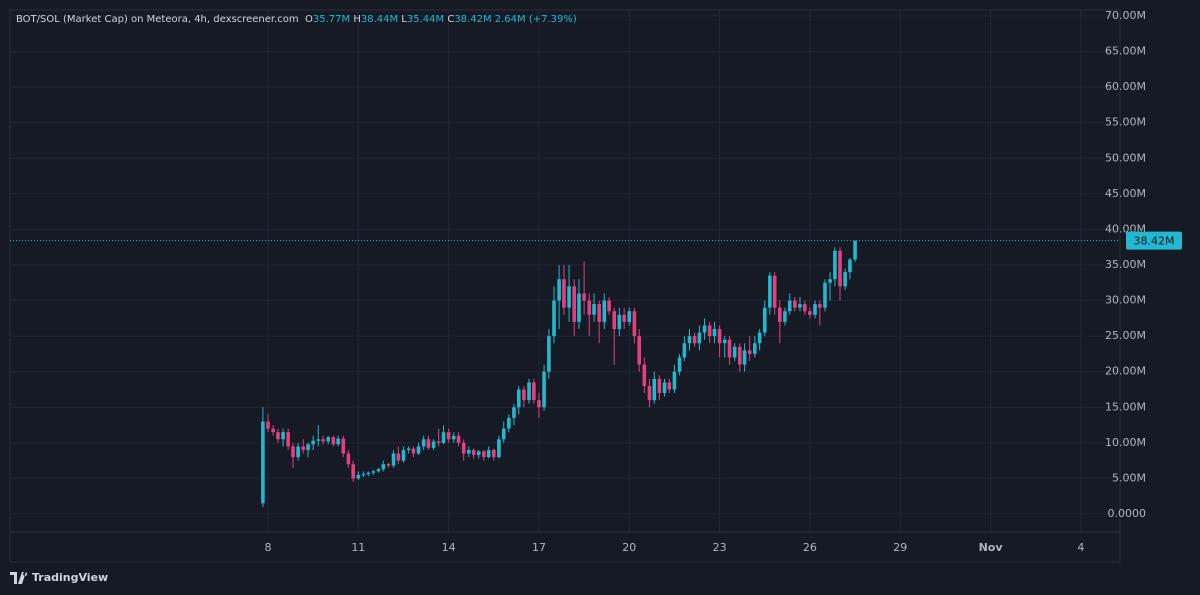 The height and width of the screenshot is (595, 1200). I want to click on y-tick-label: 10.00M, so click(1125, 442).